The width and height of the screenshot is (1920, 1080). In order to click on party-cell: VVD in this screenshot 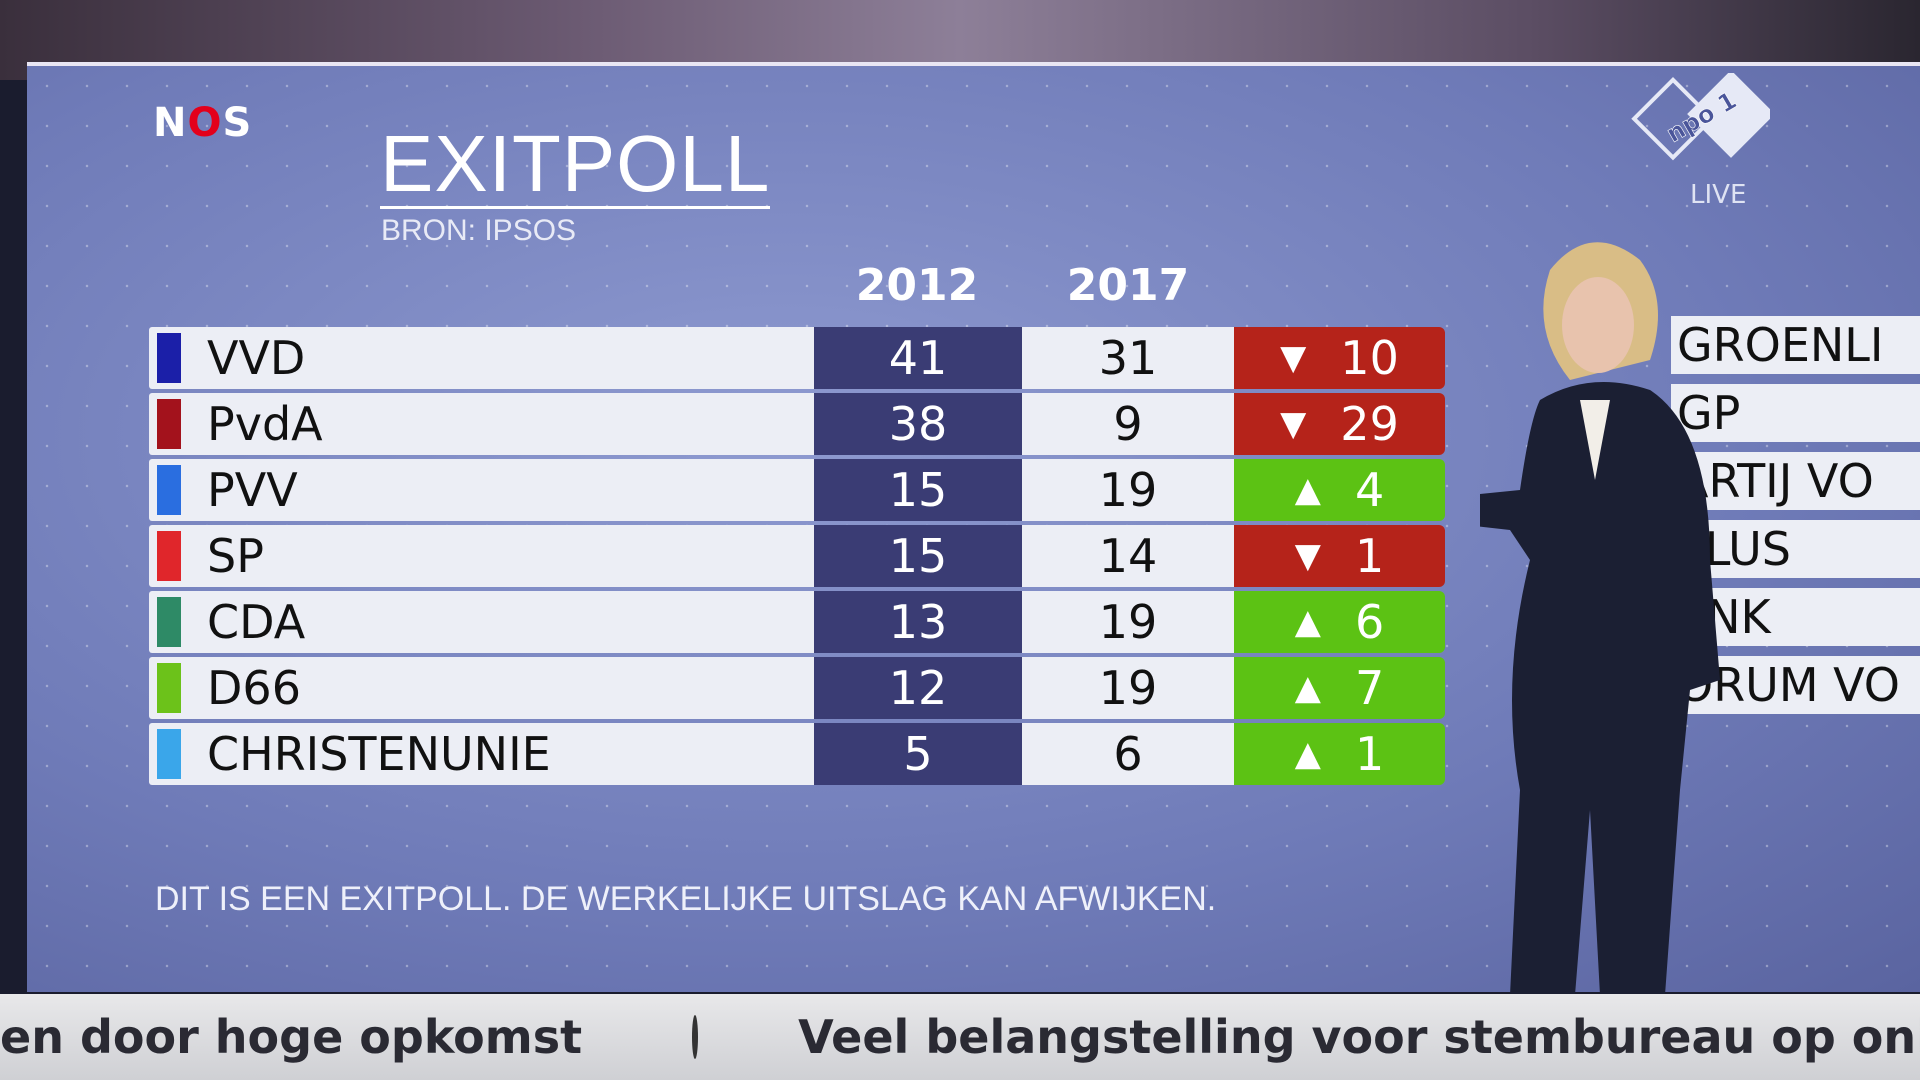, I will do `click(481, 358)`.